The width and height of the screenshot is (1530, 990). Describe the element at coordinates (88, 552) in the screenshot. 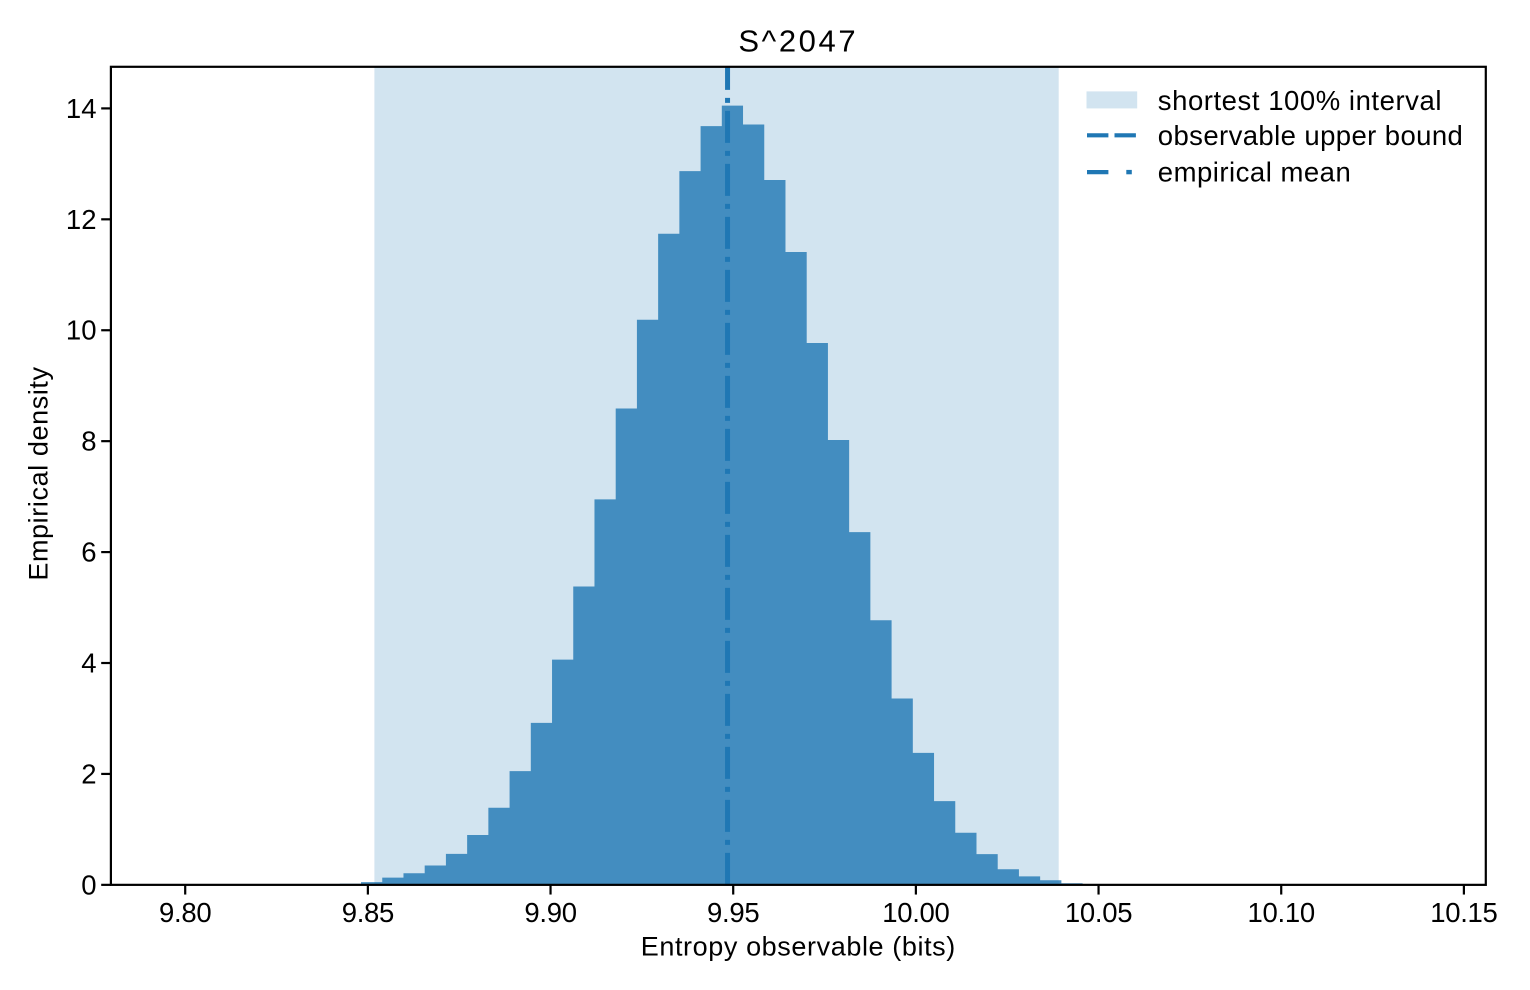

I see `svg-text: 6` at that location.